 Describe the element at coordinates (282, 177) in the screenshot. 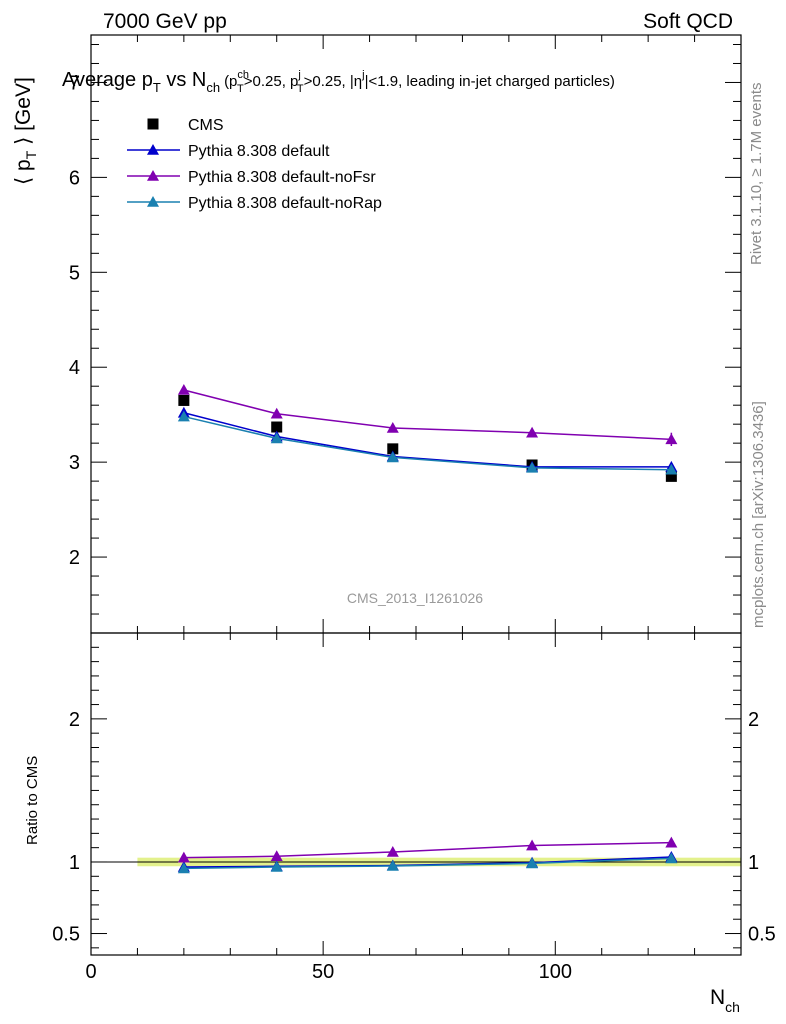

I see `legend-label: Pythia 8.308 default-noFsr` at that location.